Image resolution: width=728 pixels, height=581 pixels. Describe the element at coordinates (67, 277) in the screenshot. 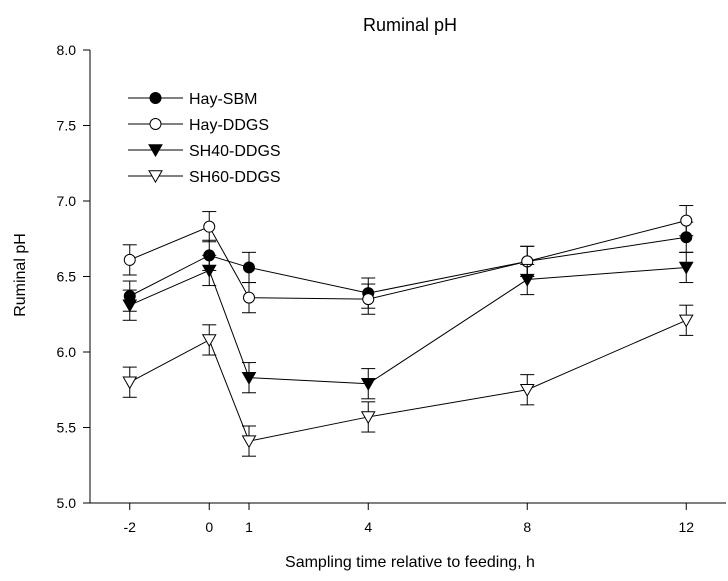

I see `y-tick-label: 6.5` at that location.